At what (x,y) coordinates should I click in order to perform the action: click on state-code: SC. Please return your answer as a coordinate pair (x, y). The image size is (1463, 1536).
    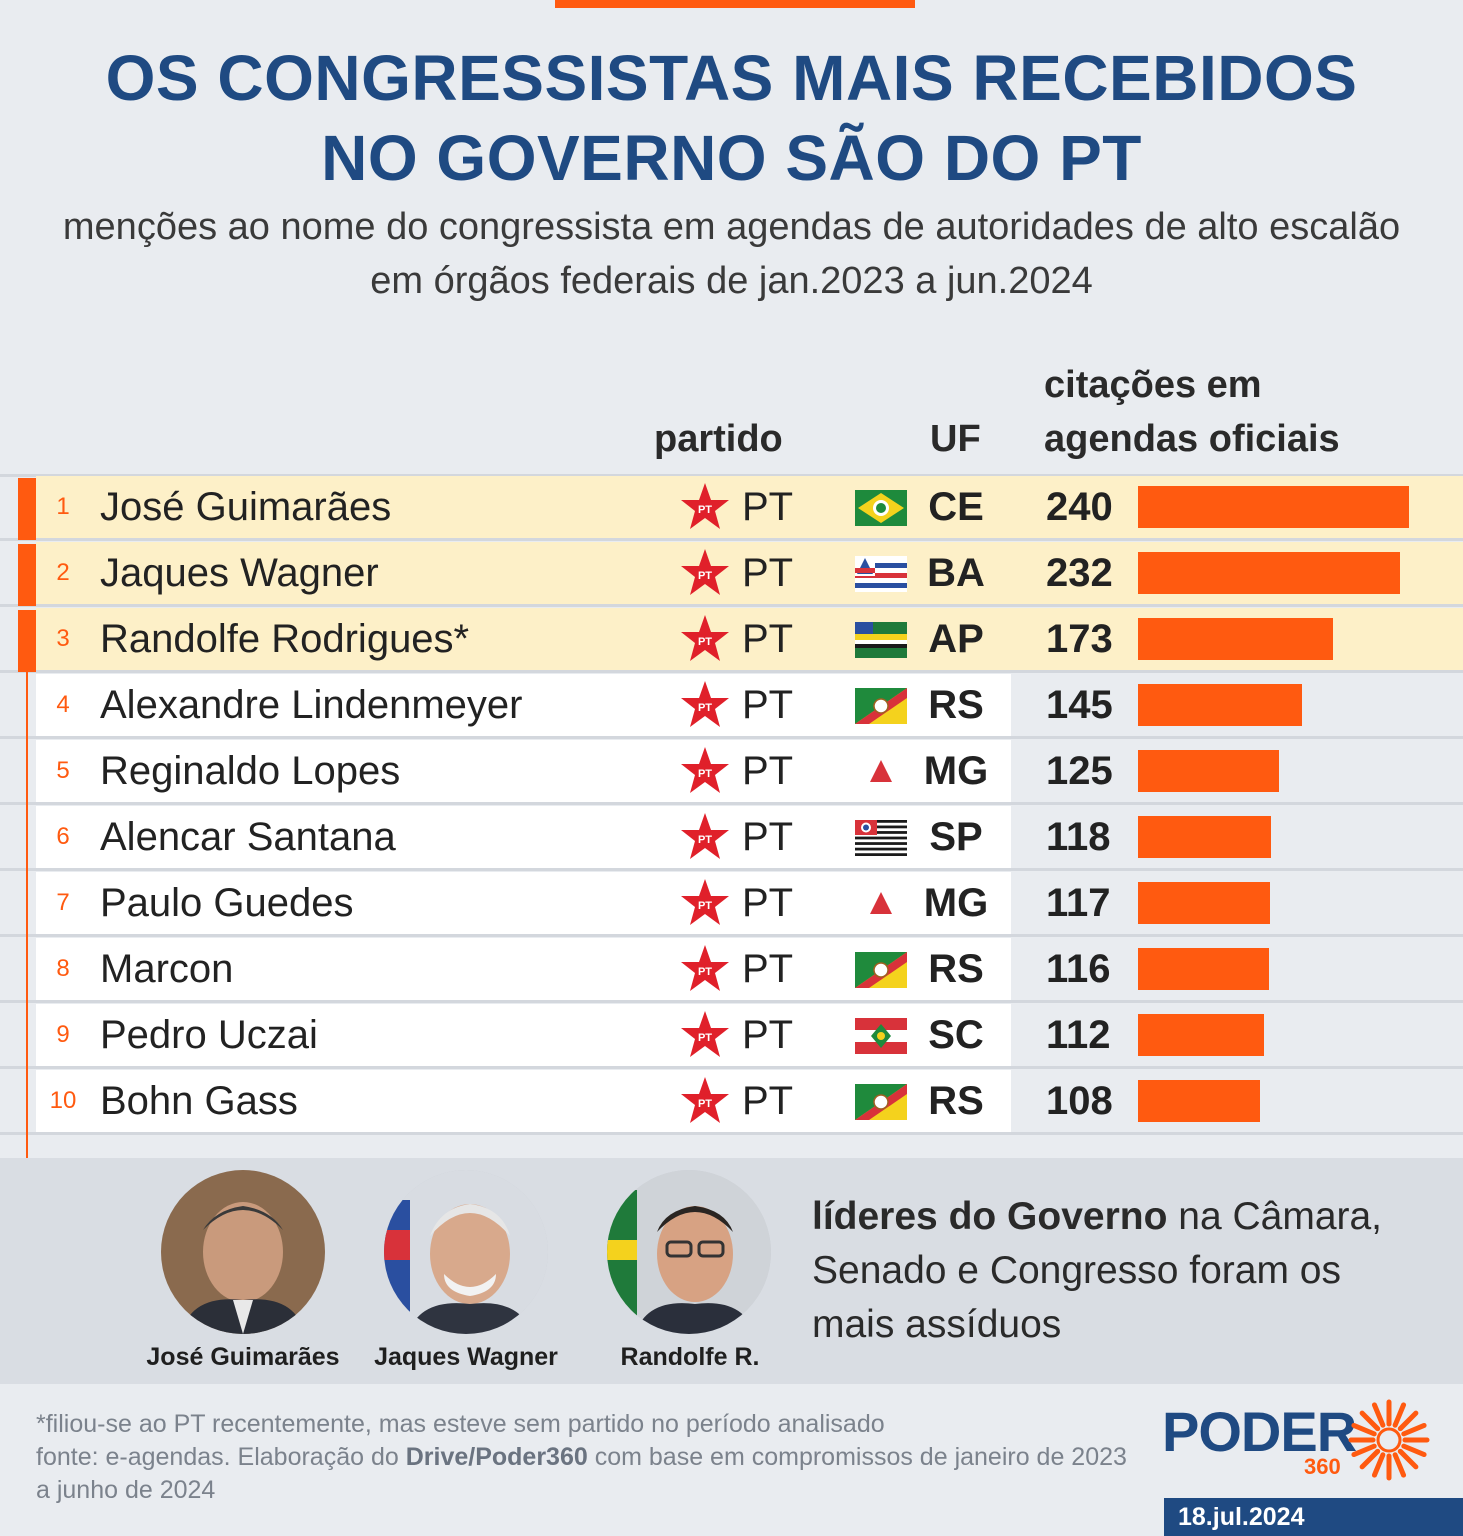
    Looking at the image, I should click on (956, 1035).